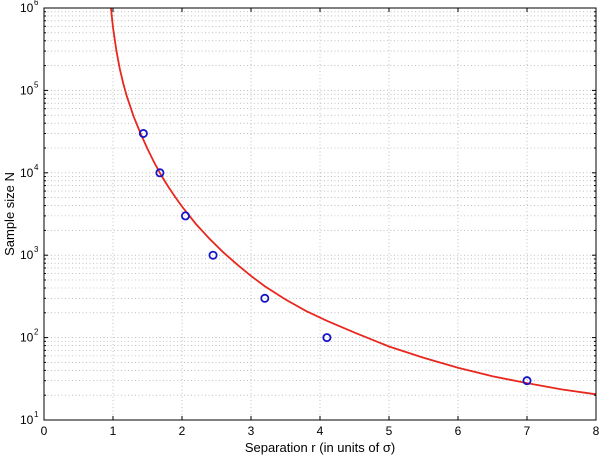 This screenshot has width=600, height=457. I want to click on x-axis-label: Separation r (in units of σ), so click(320, 447).